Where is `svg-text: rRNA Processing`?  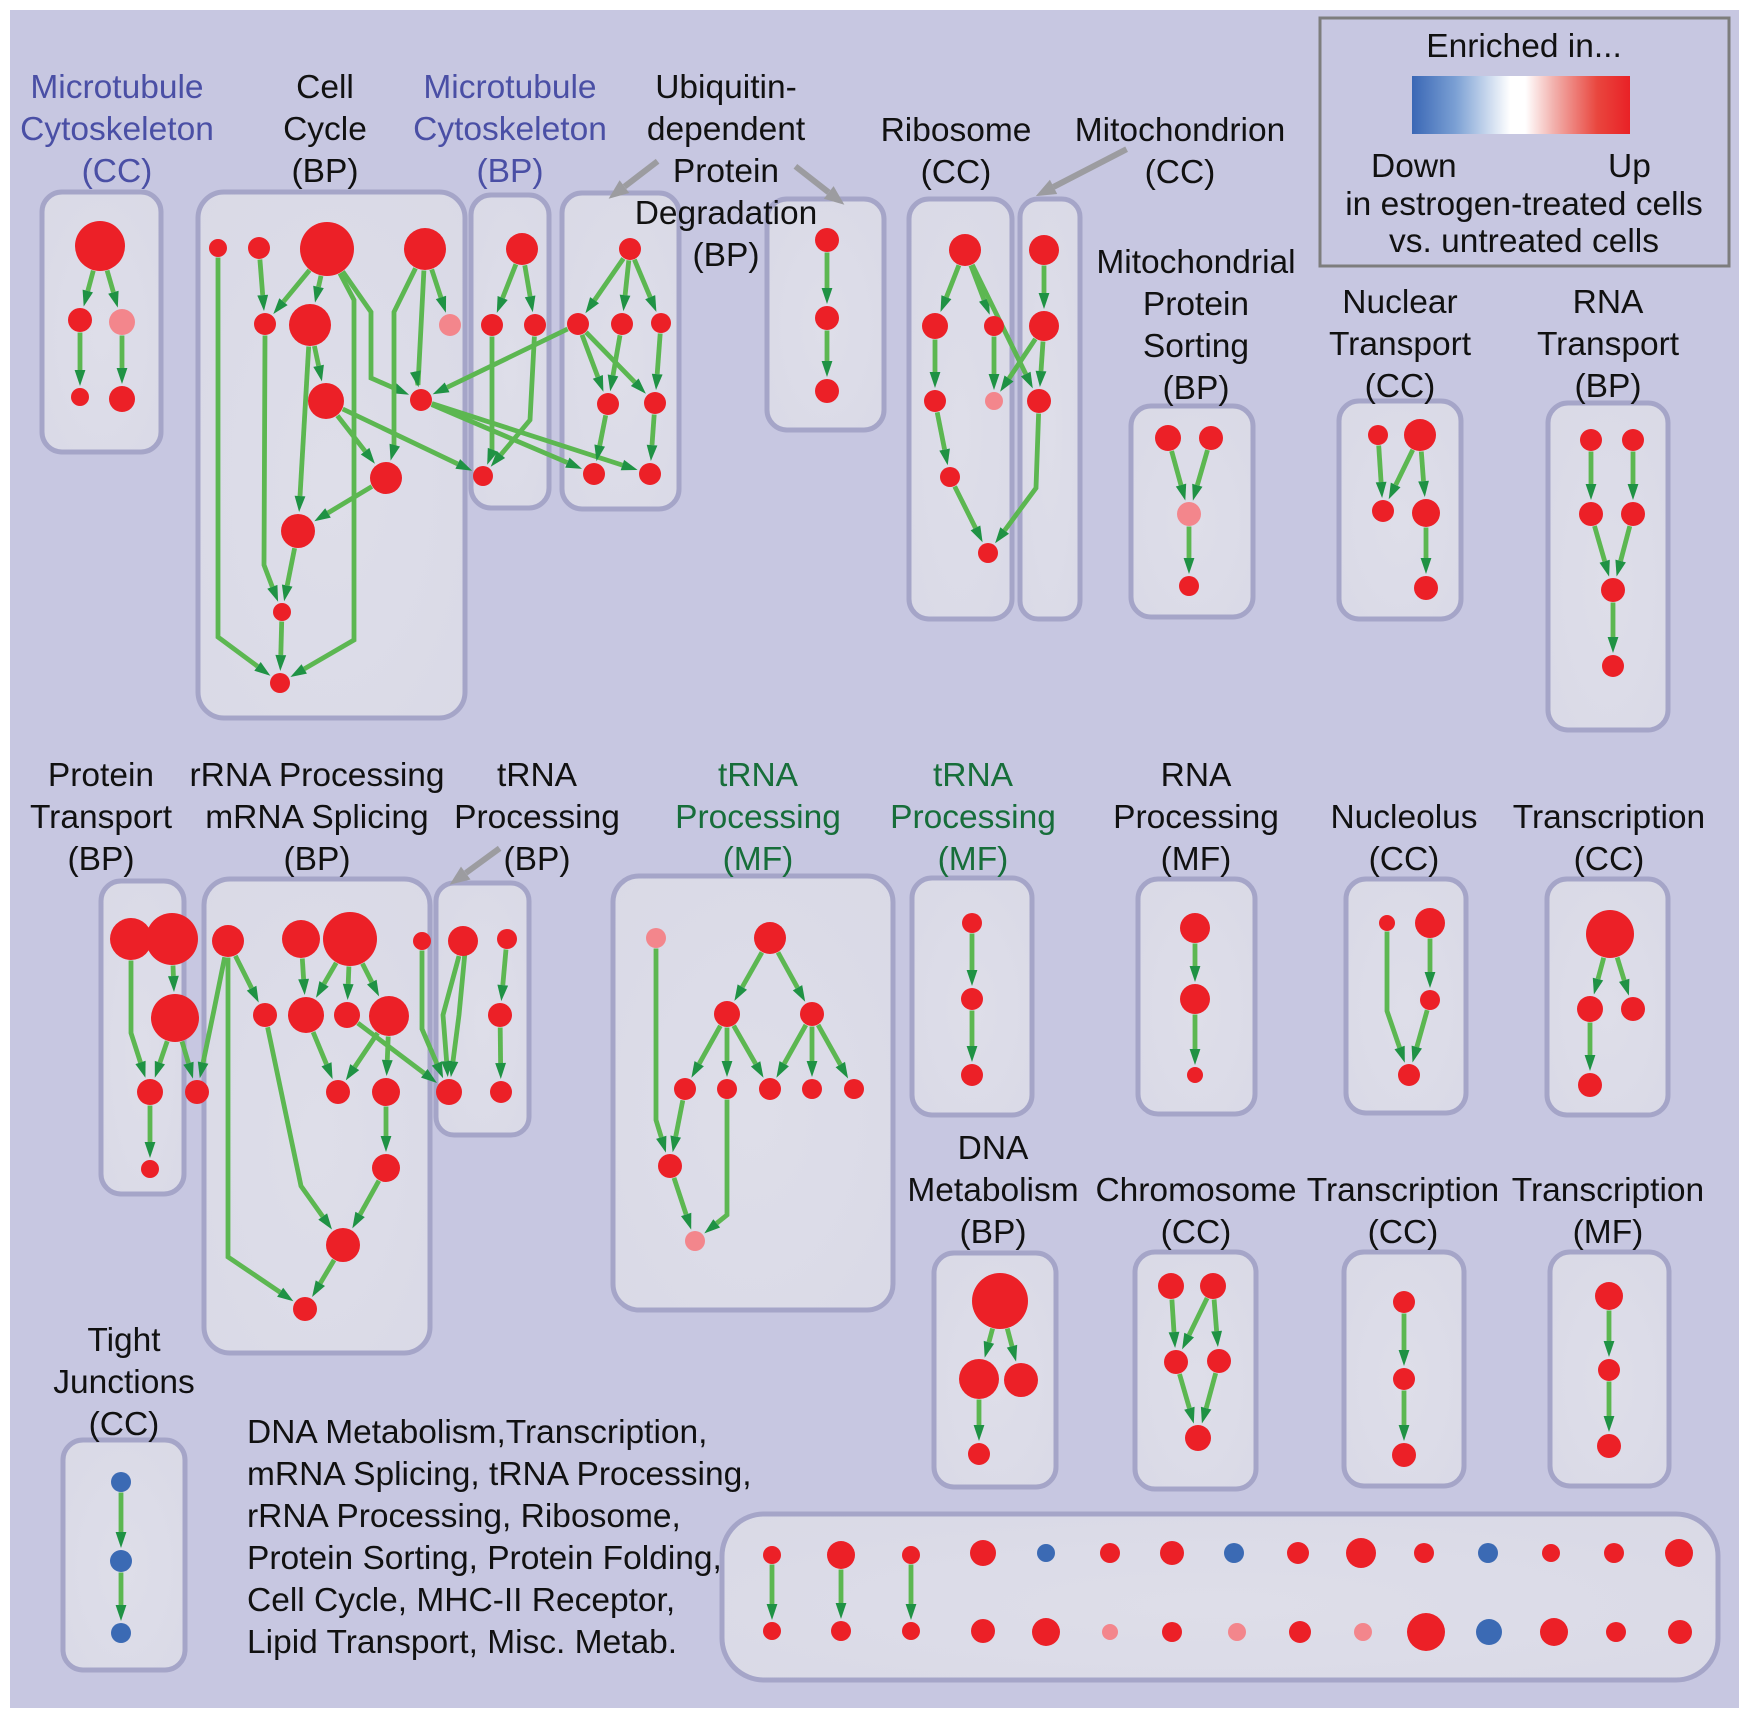 svg-text: rRNA Processing is located at coordinates (316, 775).